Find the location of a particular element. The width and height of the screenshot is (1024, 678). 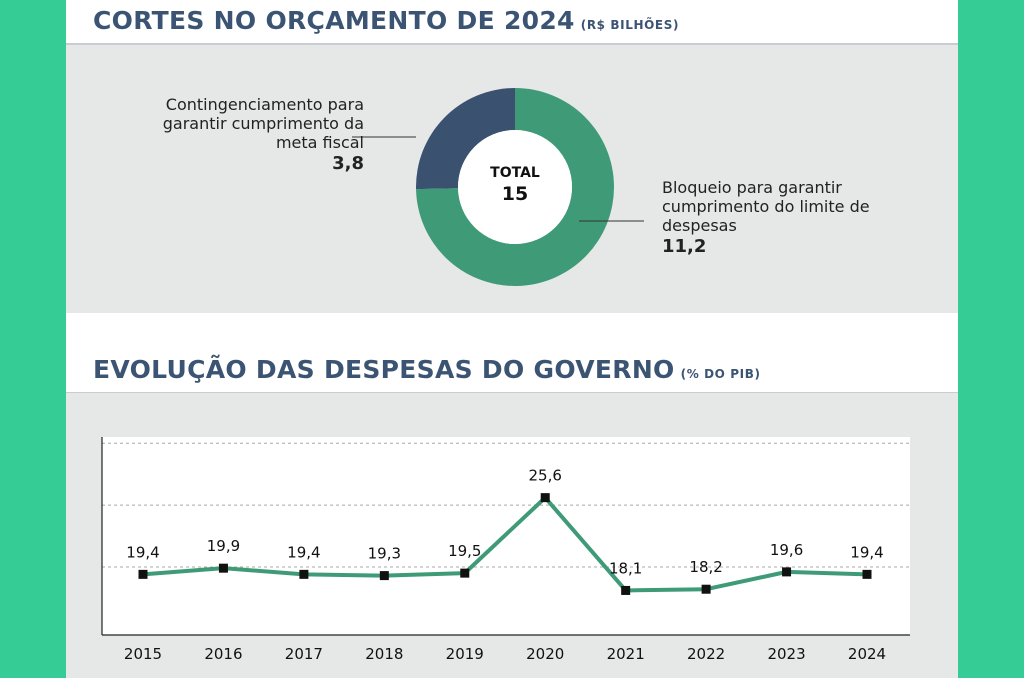

data-label-2017: 19,4 is located at coordinates (303, 552).